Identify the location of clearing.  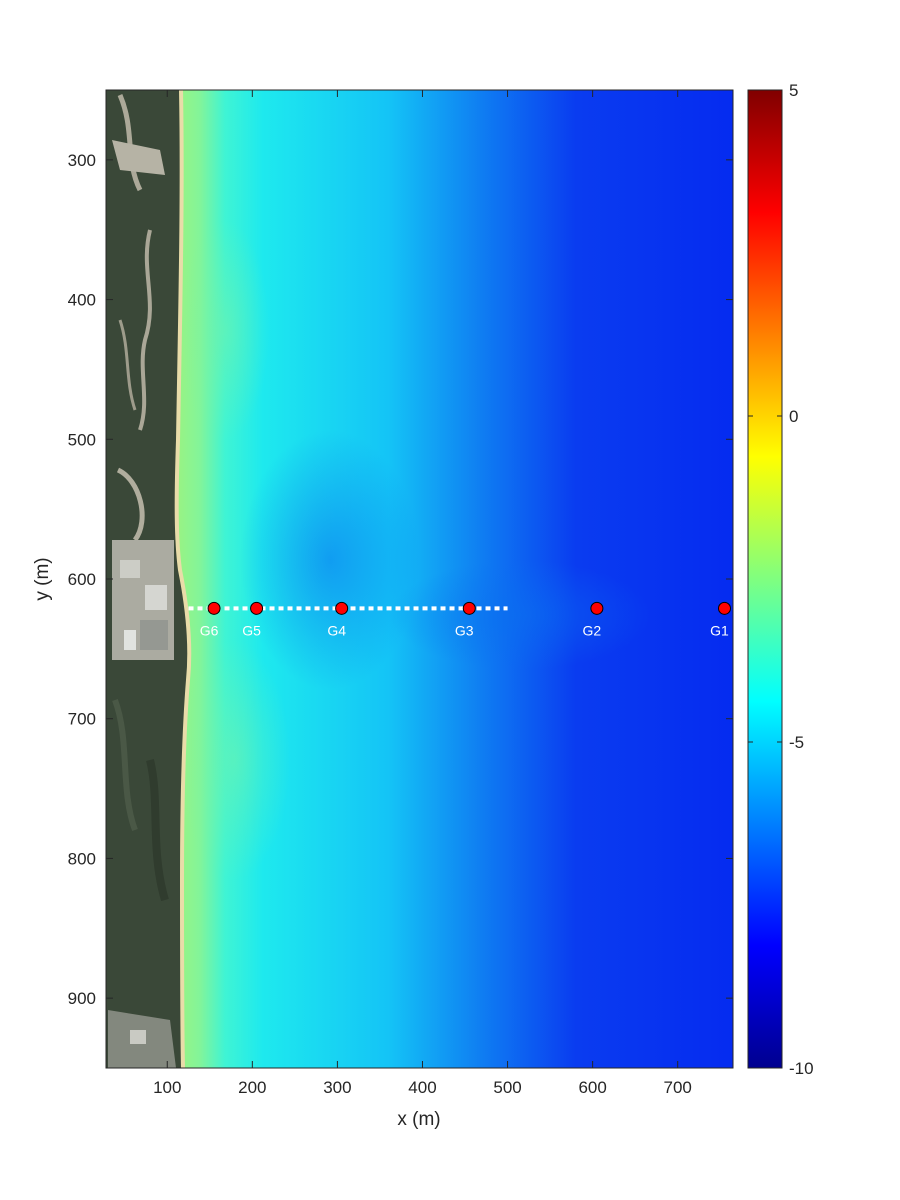
(138, 157).